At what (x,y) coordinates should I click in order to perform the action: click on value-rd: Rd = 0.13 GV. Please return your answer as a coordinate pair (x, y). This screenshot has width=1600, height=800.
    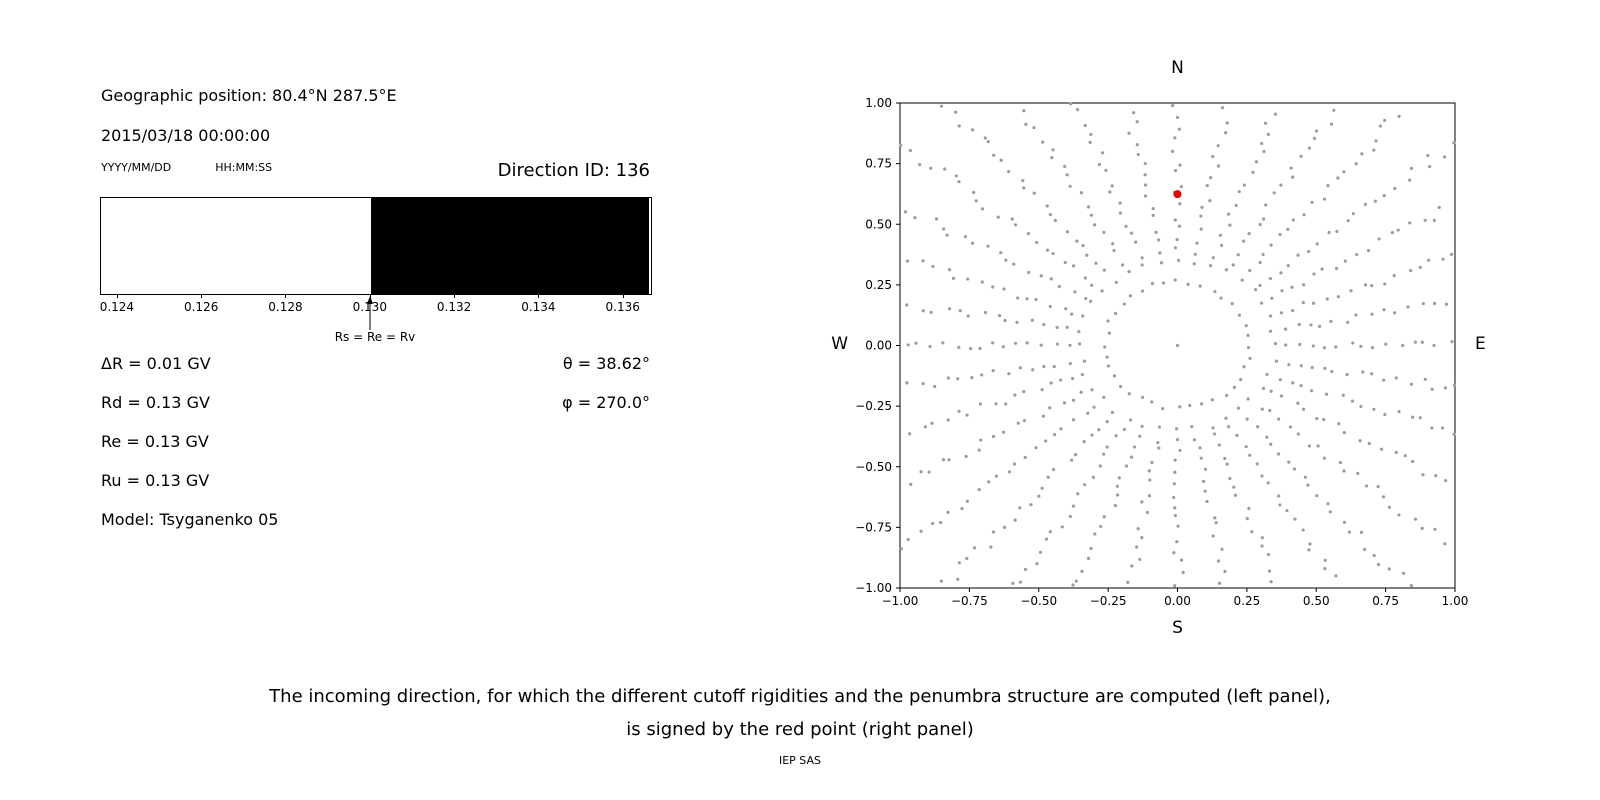
    Looking at the image, I should click on (155, 402).